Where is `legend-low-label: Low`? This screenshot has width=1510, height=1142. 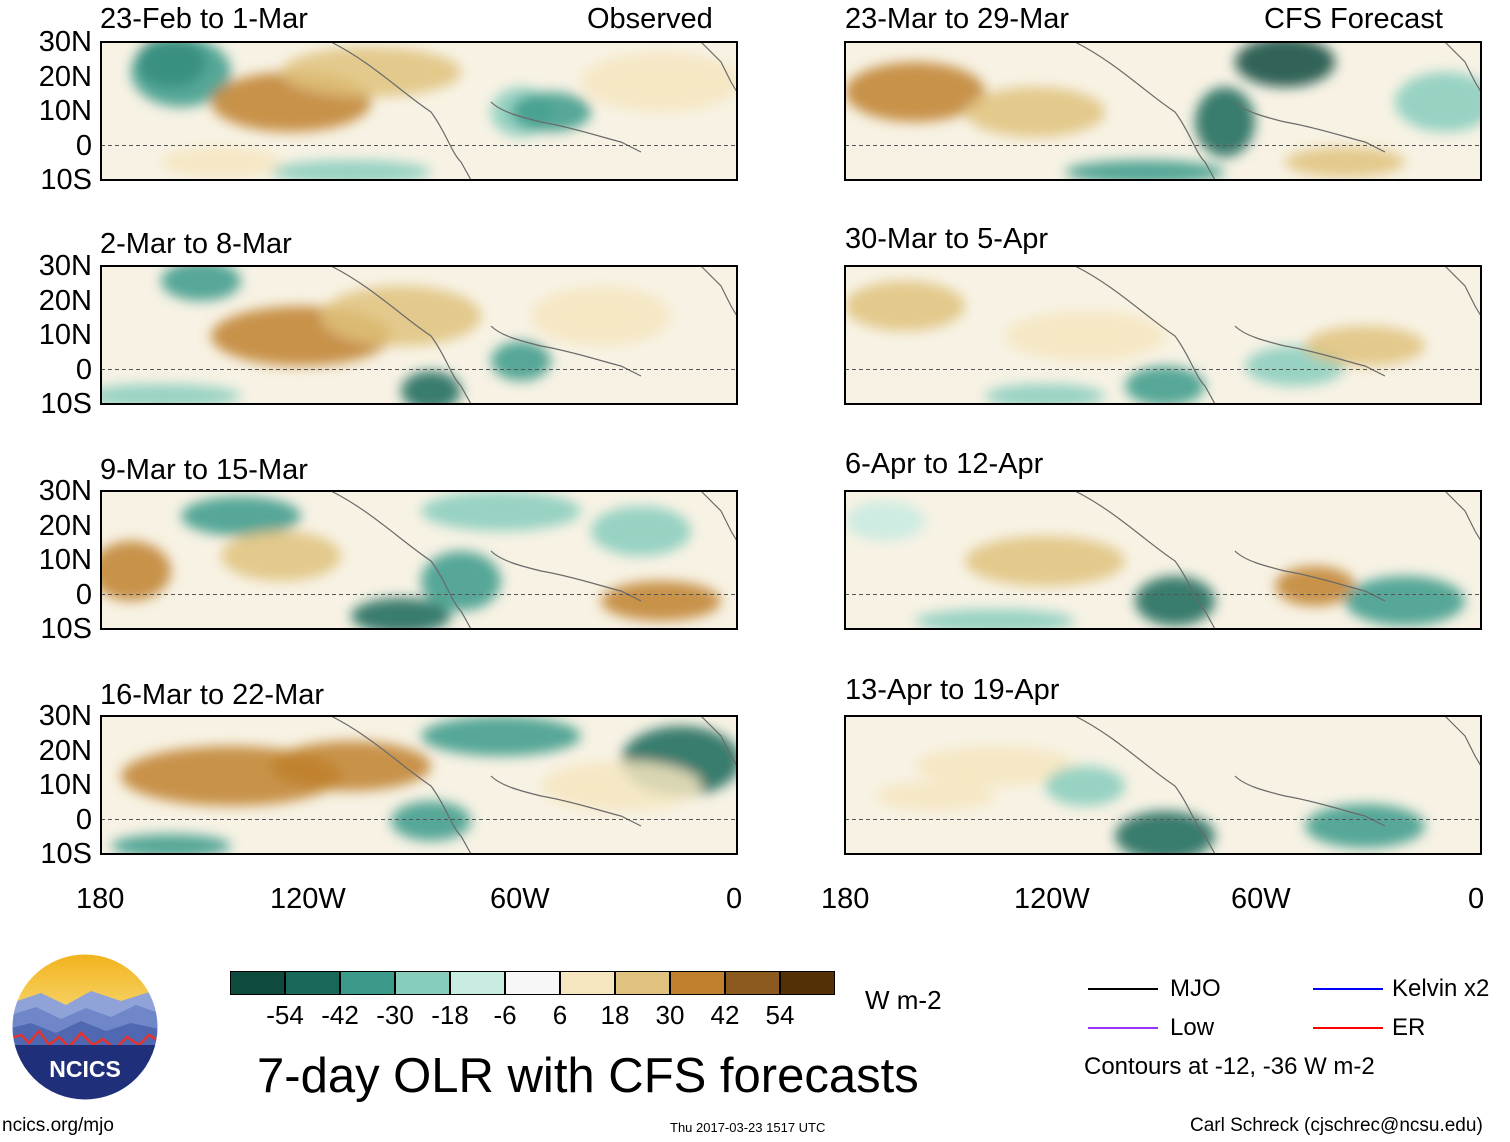 legend-low-label: Low is located at coordinates (1192, 1027).